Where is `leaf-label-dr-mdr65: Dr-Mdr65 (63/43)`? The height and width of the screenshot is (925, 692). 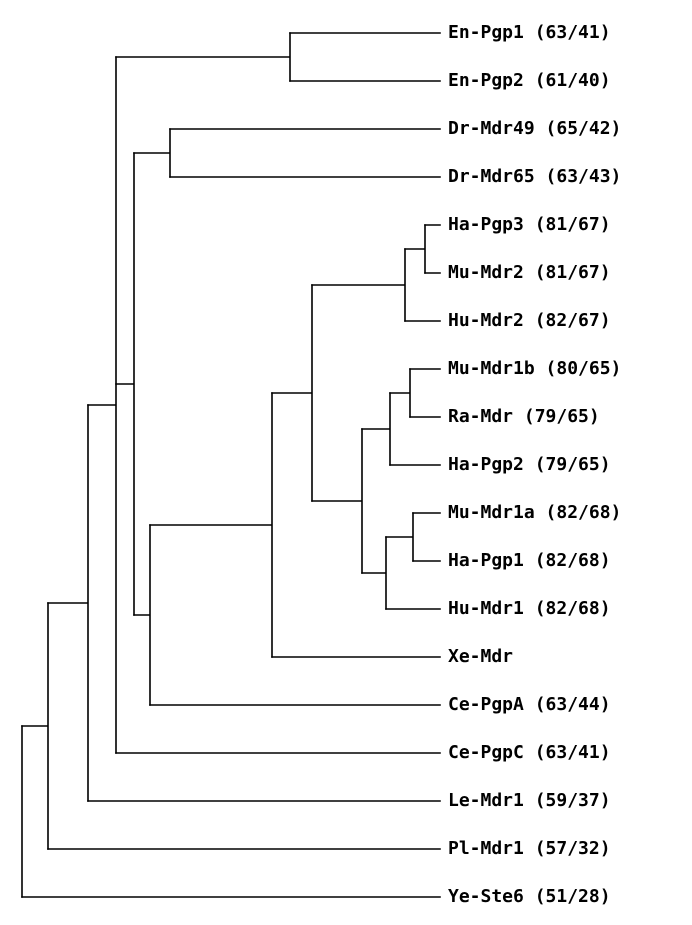 leaf-label-dr-mdr65: Dr-Mdr65 (63/43) is located at coordinates (534, 176).